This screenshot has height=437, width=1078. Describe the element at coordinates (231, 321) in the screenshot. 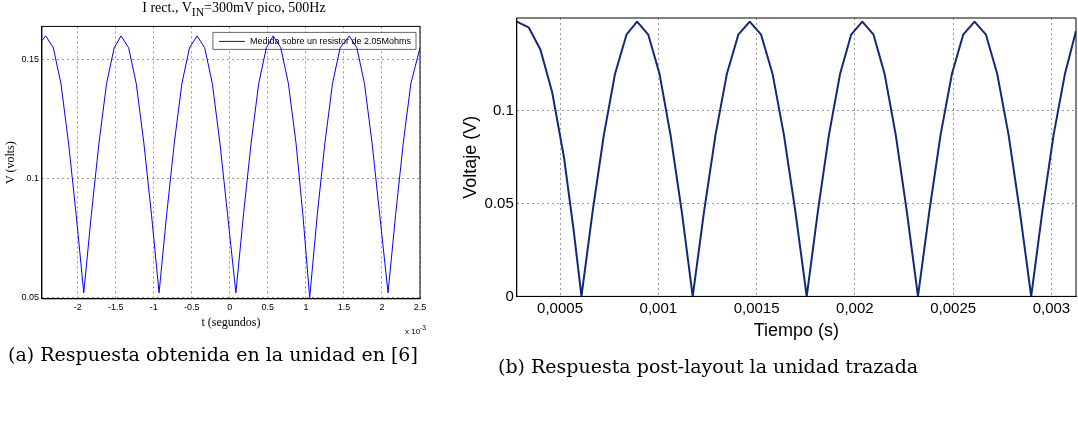

I see `x-axis-title: t (segundos)` at that location.